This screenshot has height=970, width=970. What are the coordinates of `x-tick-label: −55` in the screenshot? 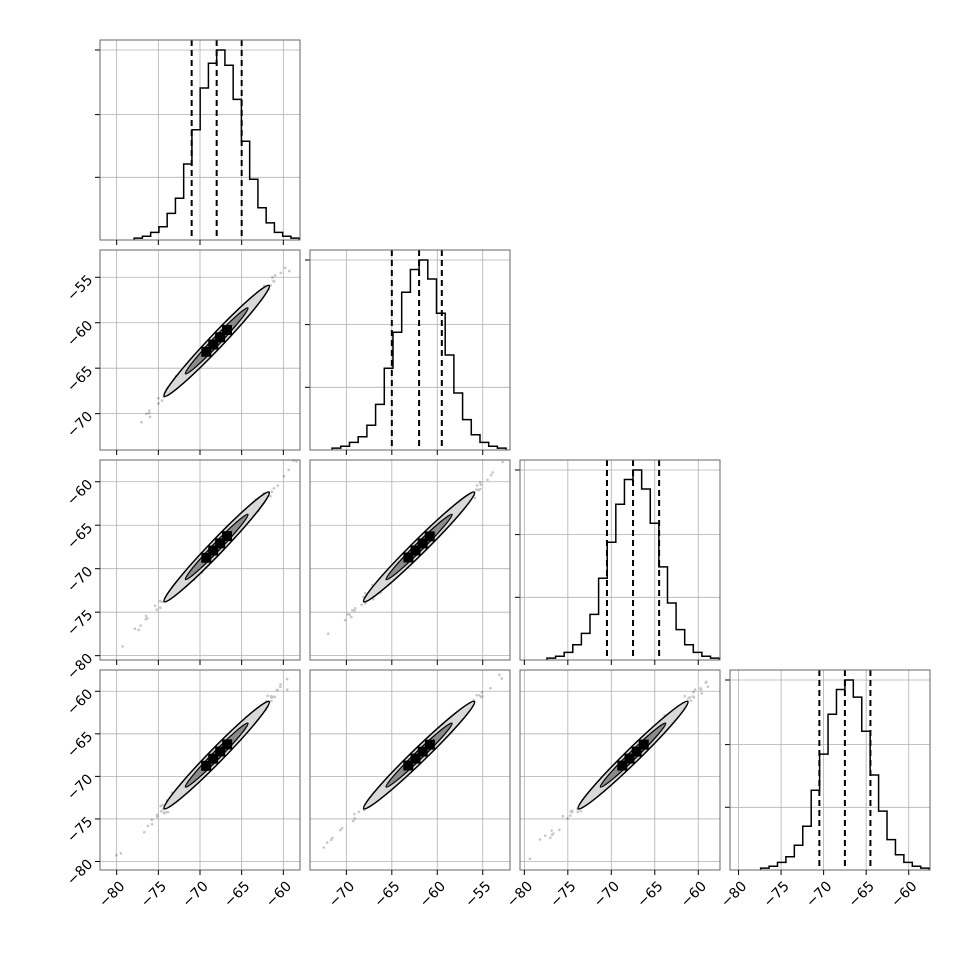 It's located at (478, 894).